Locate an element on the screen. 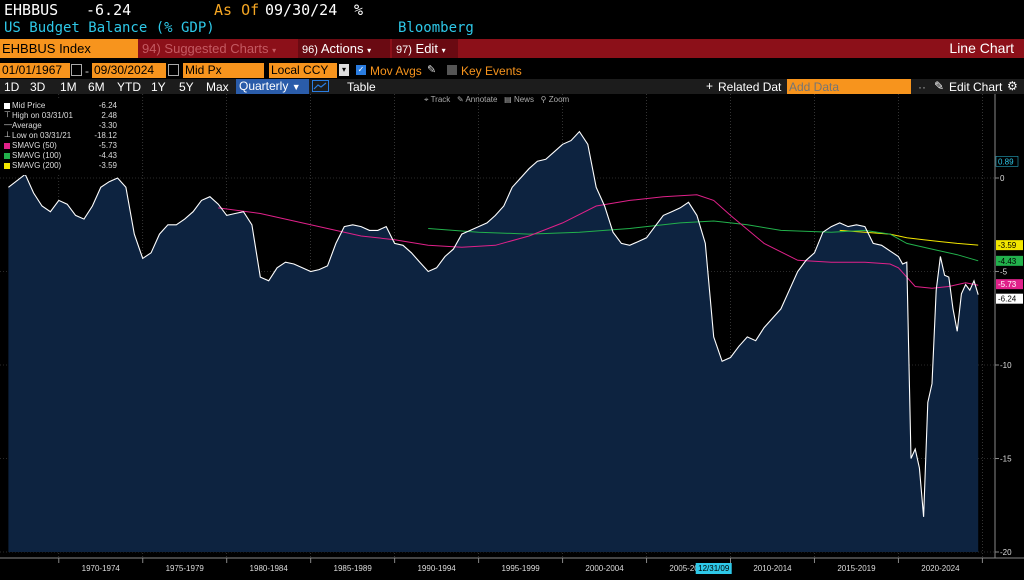 The height and width of the screenshot is (580, 1024). ellipsis-icon: ·· is located at coordinates (922, 87).